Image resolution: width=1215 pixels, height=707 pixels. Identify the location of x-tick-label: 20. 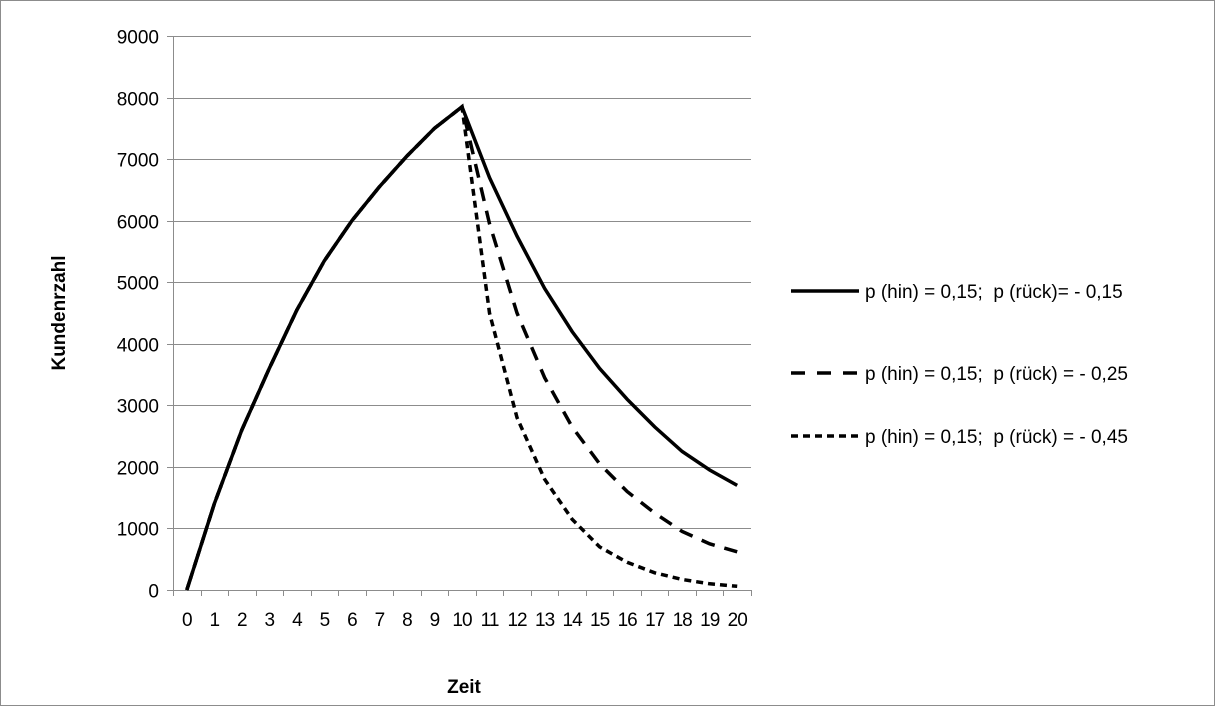
(738, 620).